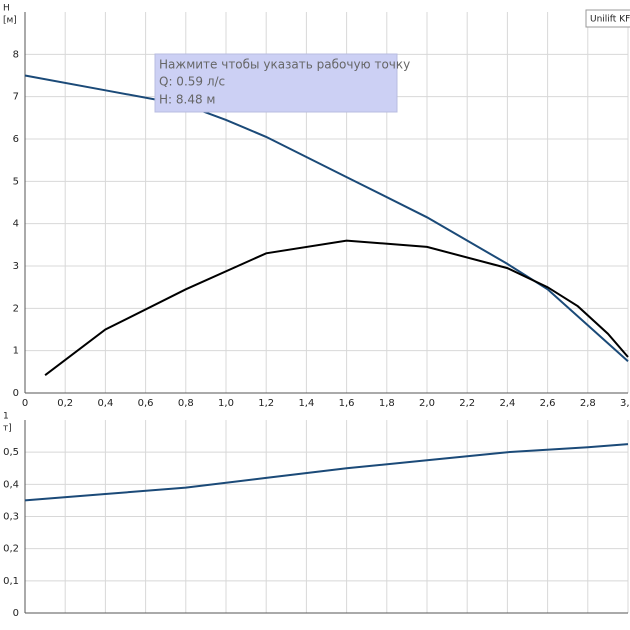 The image size is (630, 630). I want to click on x-tick-label: 2,8, so click(588, 403).